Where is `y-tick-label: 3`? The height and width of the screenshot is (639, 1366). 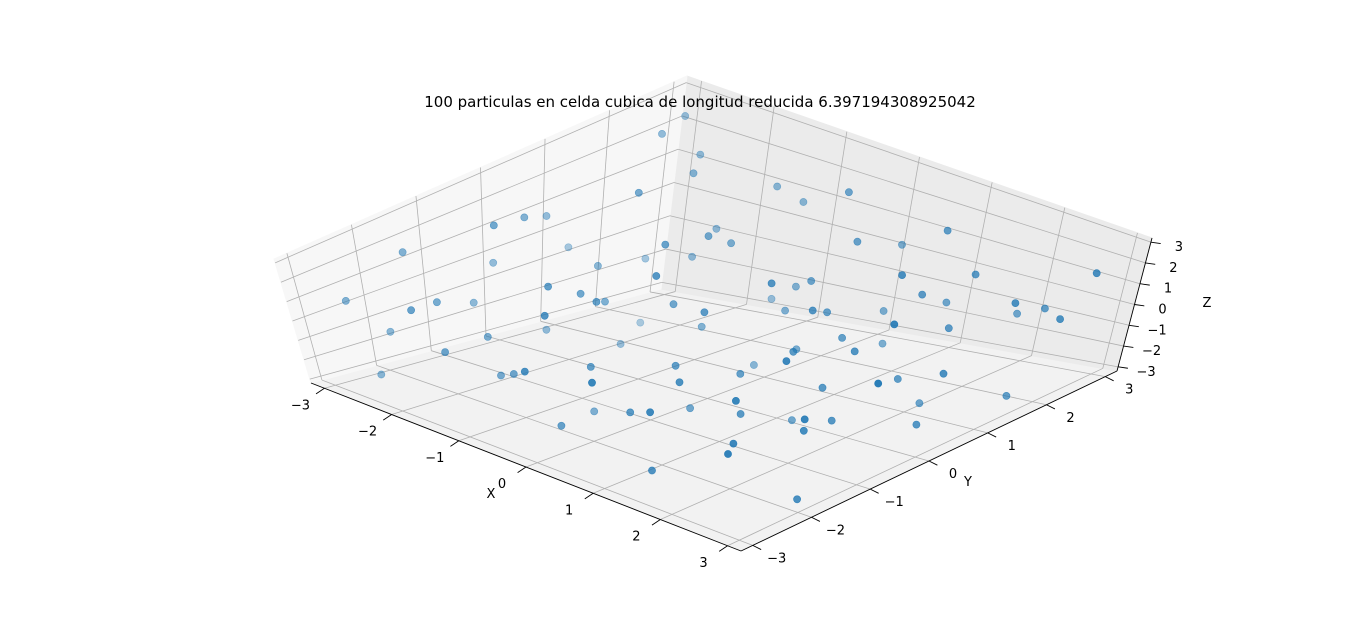 y-tick-label: 3 is located at coordinates (1129, 390).